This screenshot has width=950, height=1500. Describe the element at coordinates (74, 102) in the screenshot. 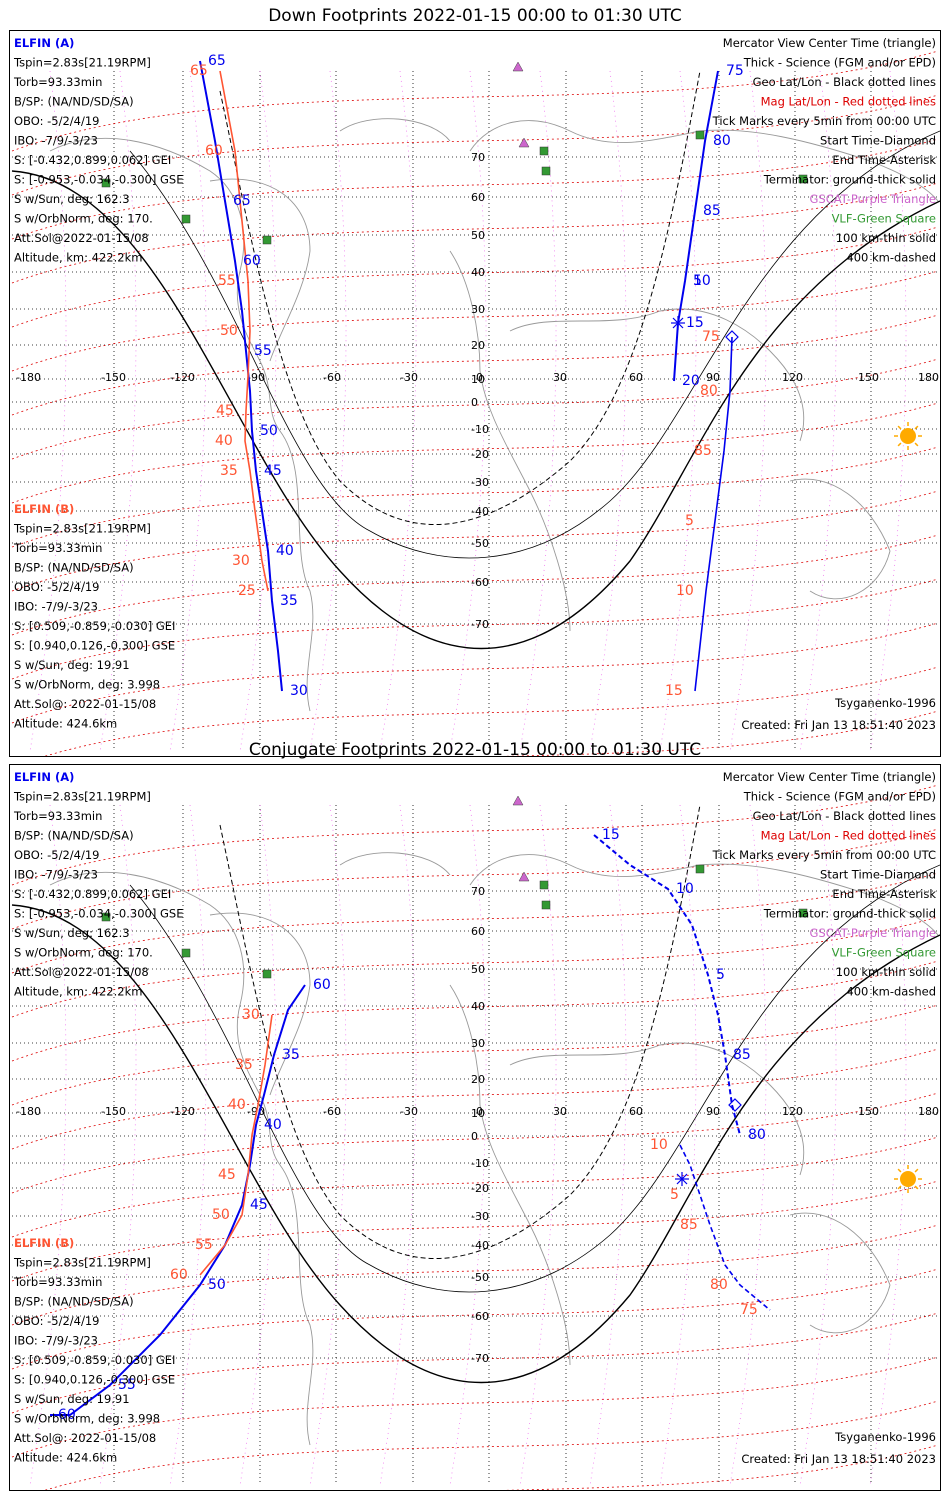

I see `elfin-a-info-line: B/SP: (NA/ND/SD/SA)` at that location.